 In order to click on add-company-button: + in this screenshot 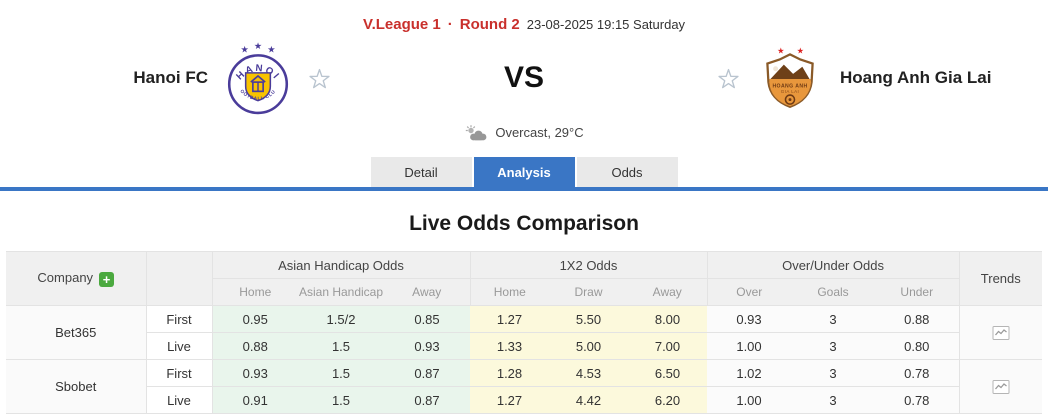, I will do `click(107, 279)`.